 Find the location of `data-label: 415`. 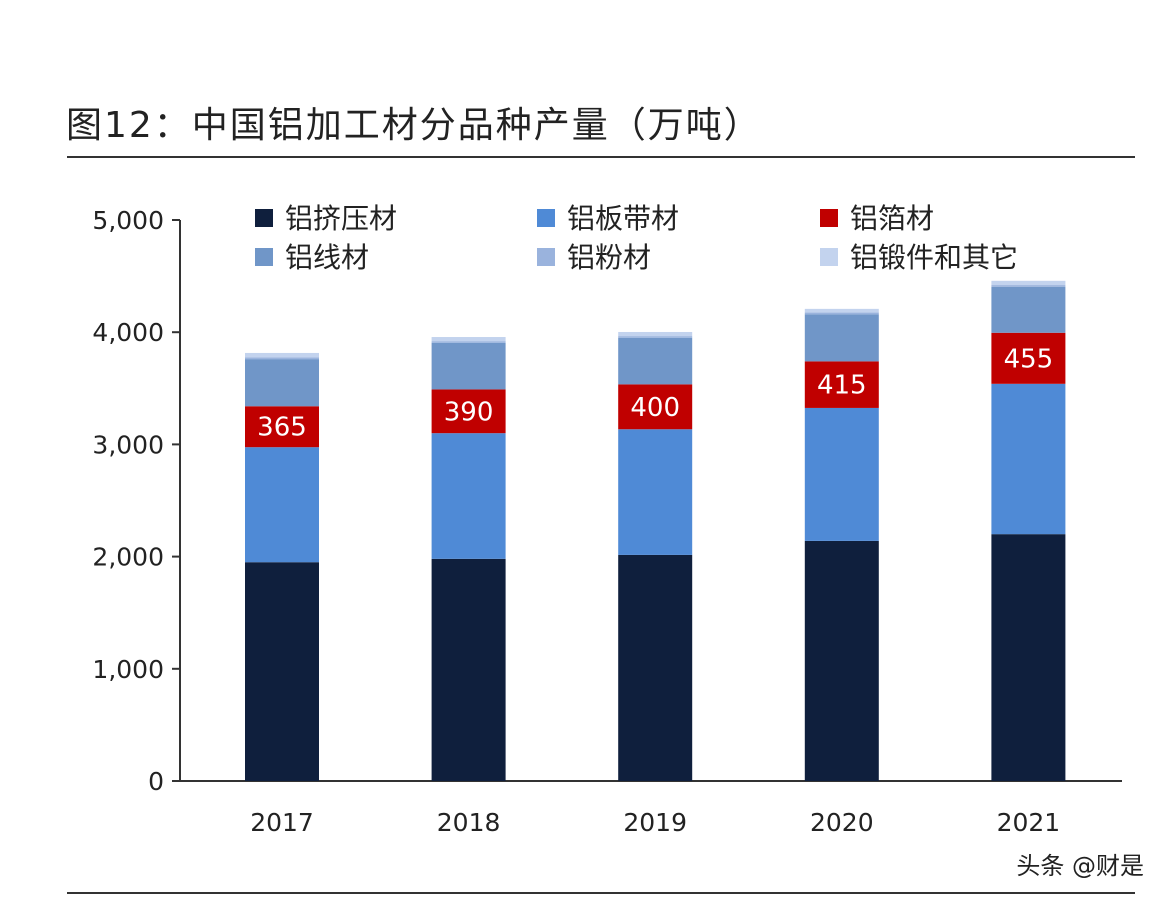

data-label: 415 is located at coordinates (842, 386).